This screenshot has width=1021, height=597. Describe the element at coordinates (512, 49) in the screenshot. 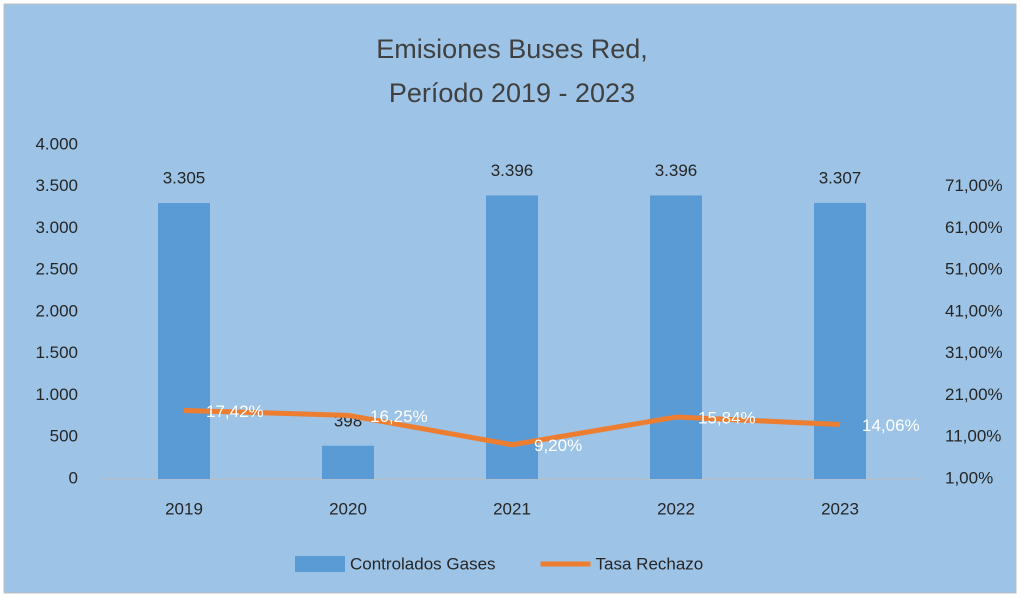

I see `chart-title: Emisiones Buses Red,` at that location.